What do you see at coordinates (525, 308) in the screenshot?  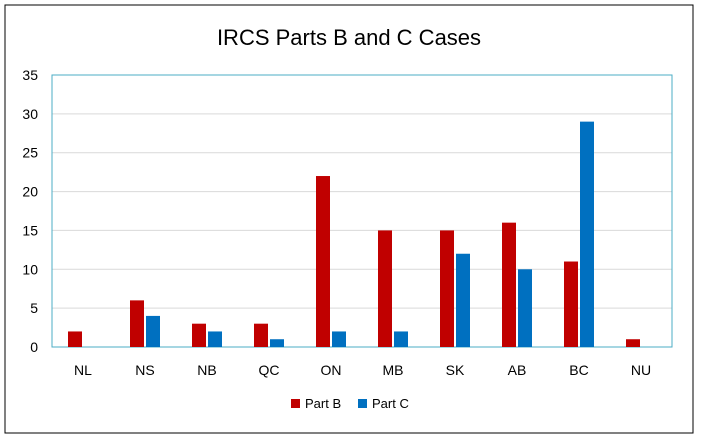 I see `bar-part-c-ab` at bounding box center [525, 308].